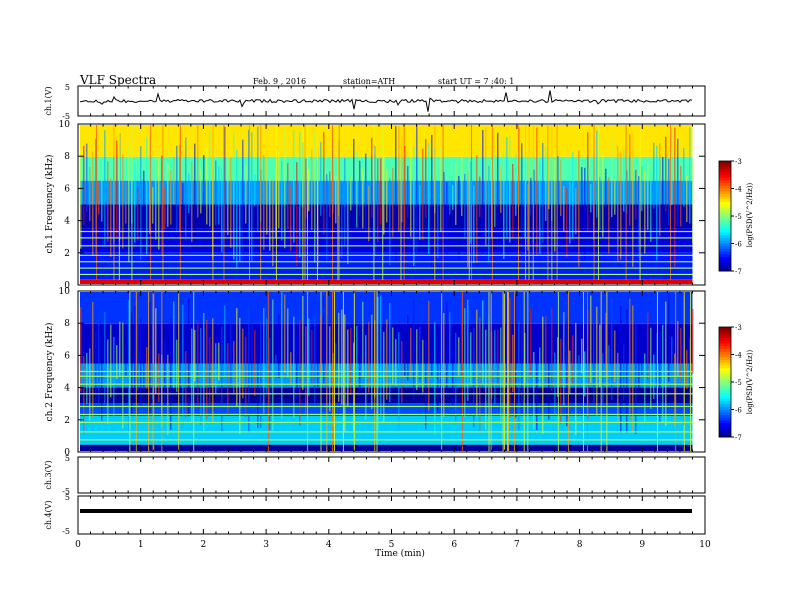 The width and height of the screenshot is (792, 612). Describe the element at coordinates (738, 356) in the screenshot. I see `colorbar-tick-label: -4` at that location.